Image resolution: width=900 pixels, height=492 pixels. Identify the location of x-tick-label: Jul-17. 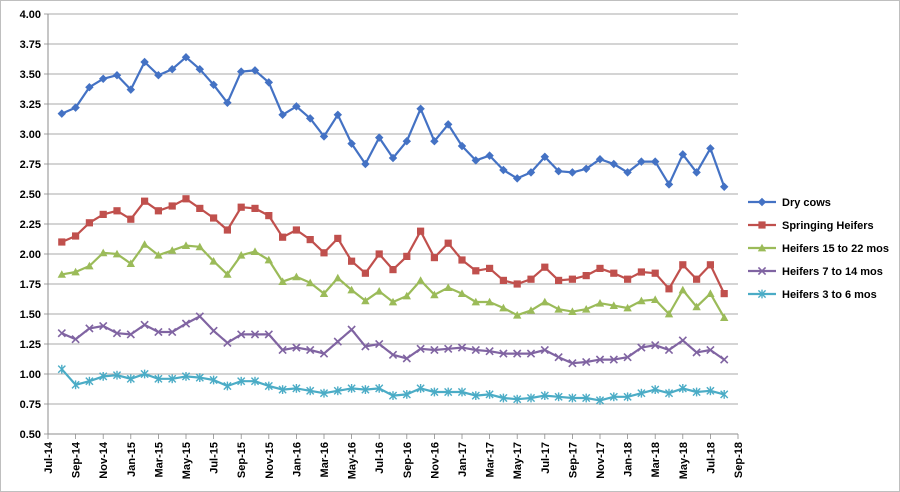
(546, 458).